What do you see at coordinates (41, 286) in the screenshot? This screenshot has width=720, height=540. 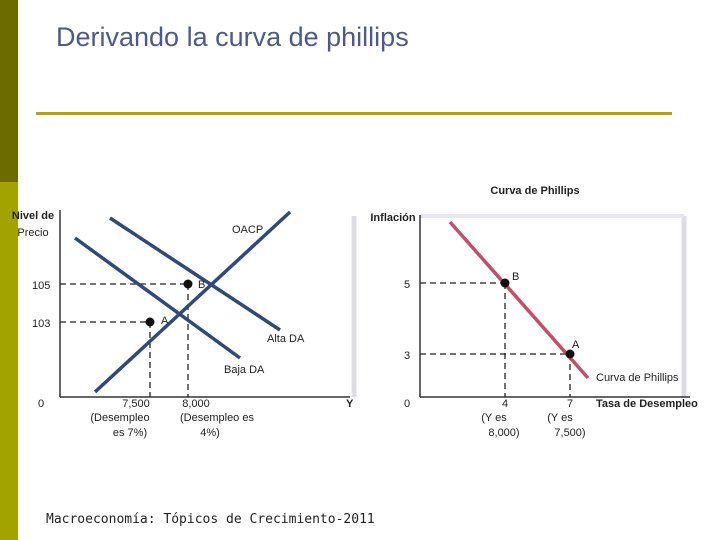 I see `price-105-label: 105` at bounding box center [41, 286].